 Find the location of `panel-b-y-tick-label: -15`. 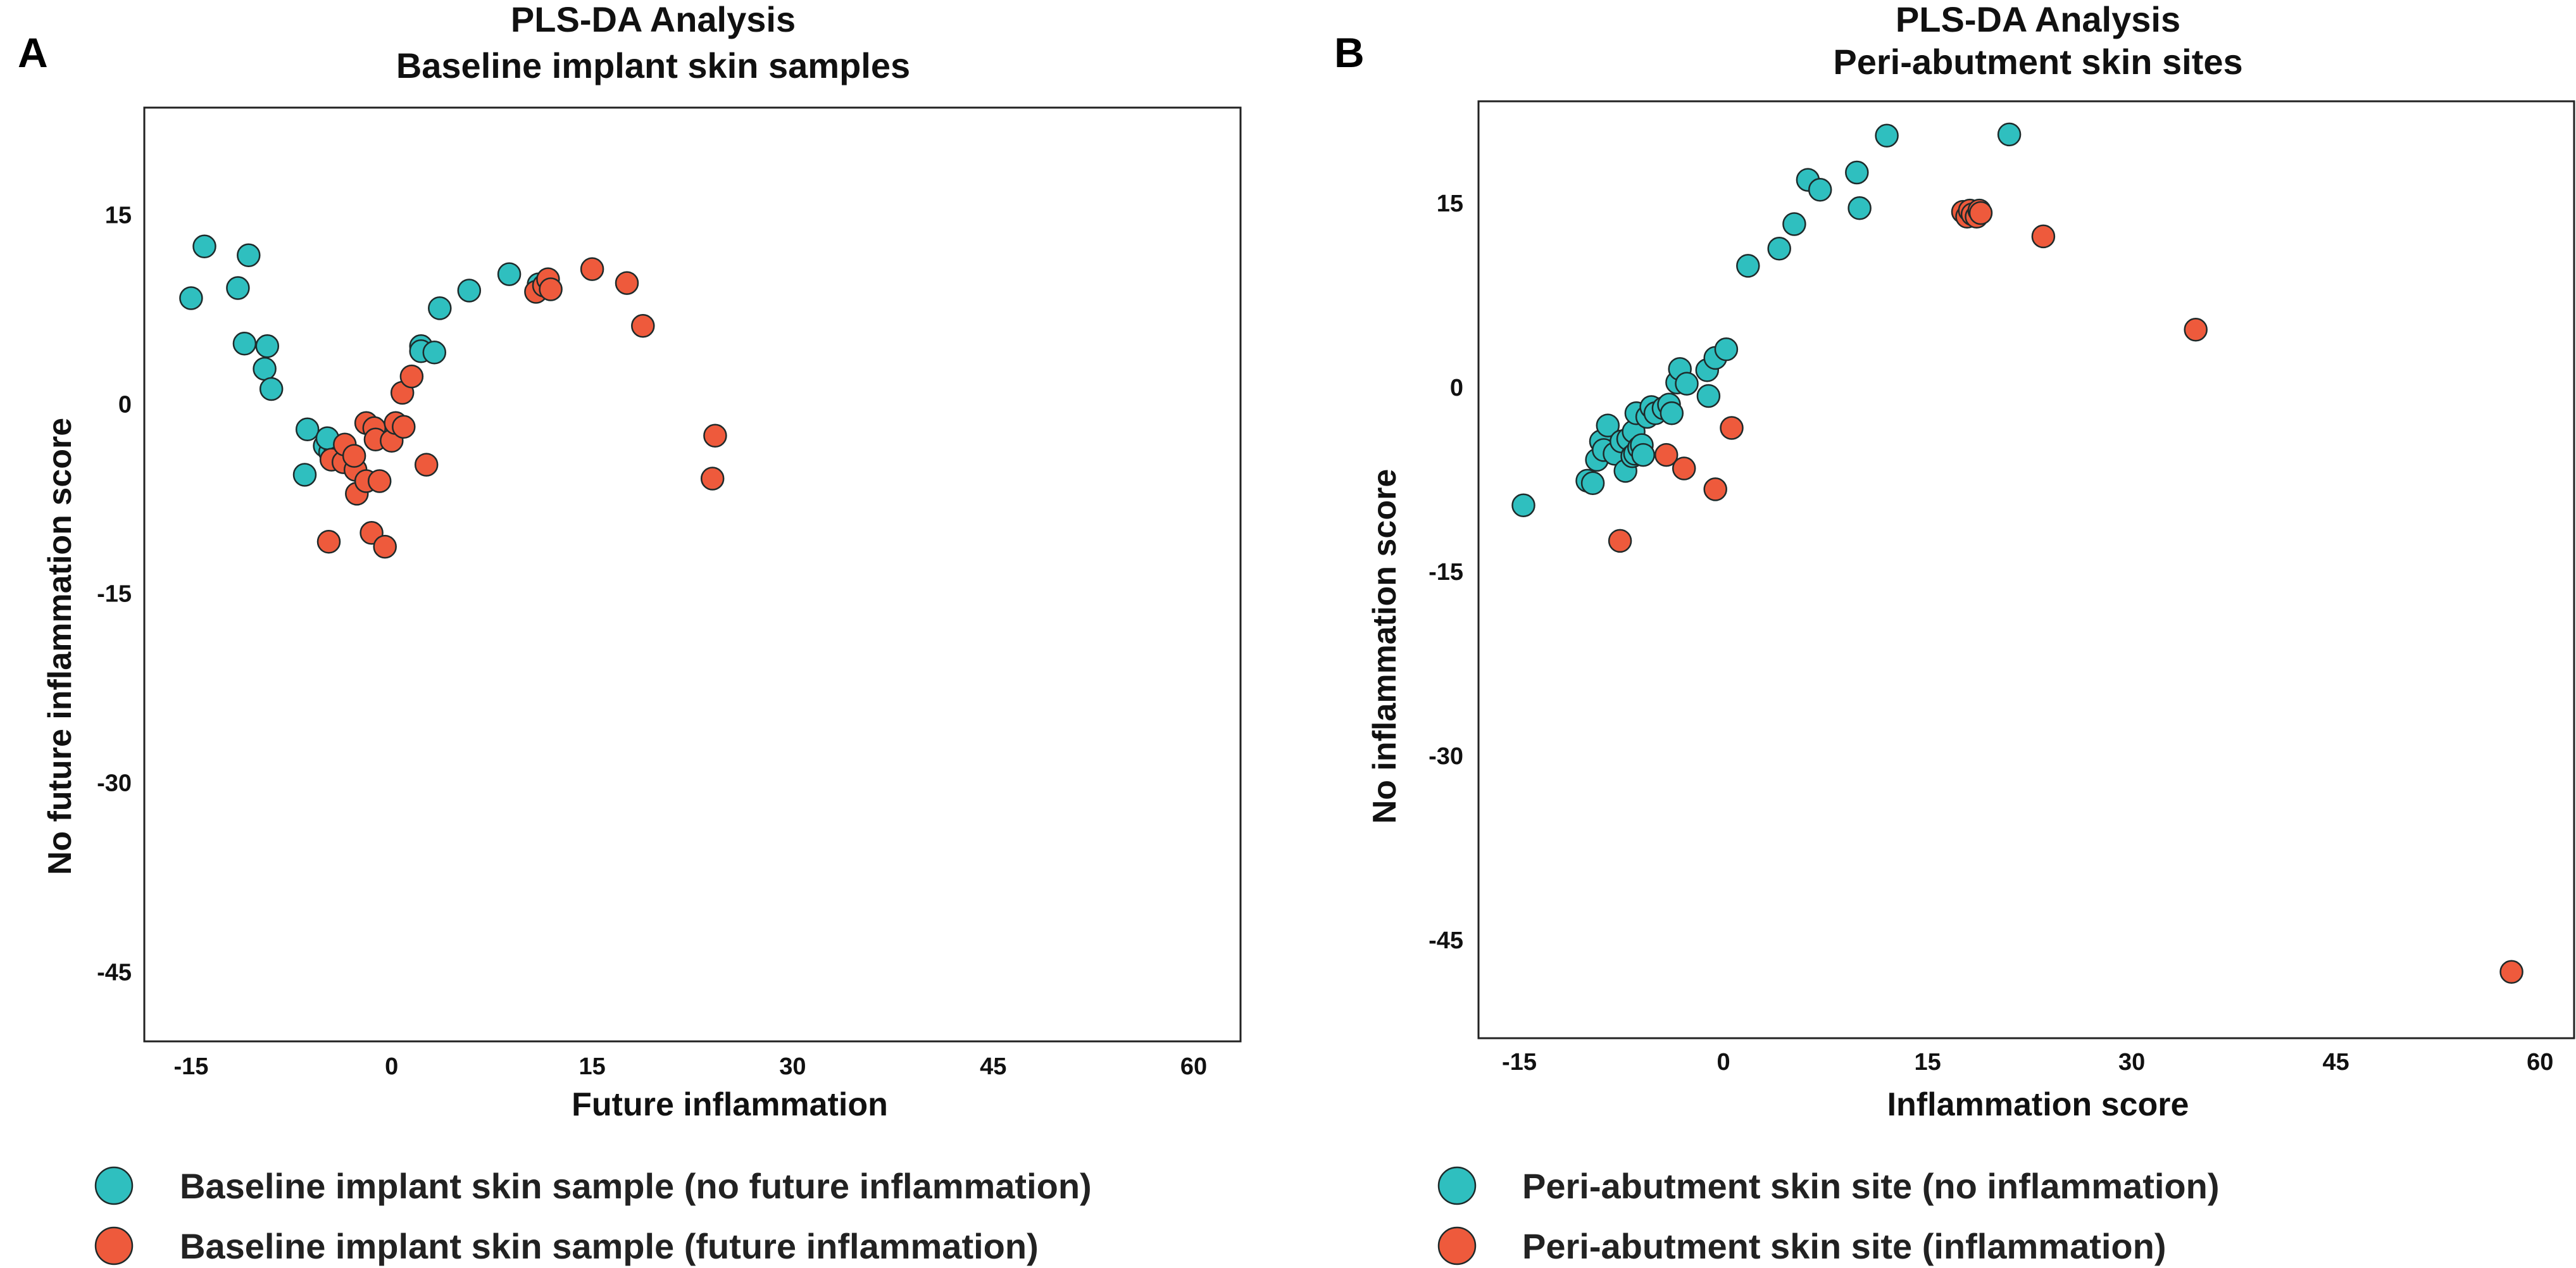

panel-b-y-tick-label: -15 is located at coordinates (1446, 572).